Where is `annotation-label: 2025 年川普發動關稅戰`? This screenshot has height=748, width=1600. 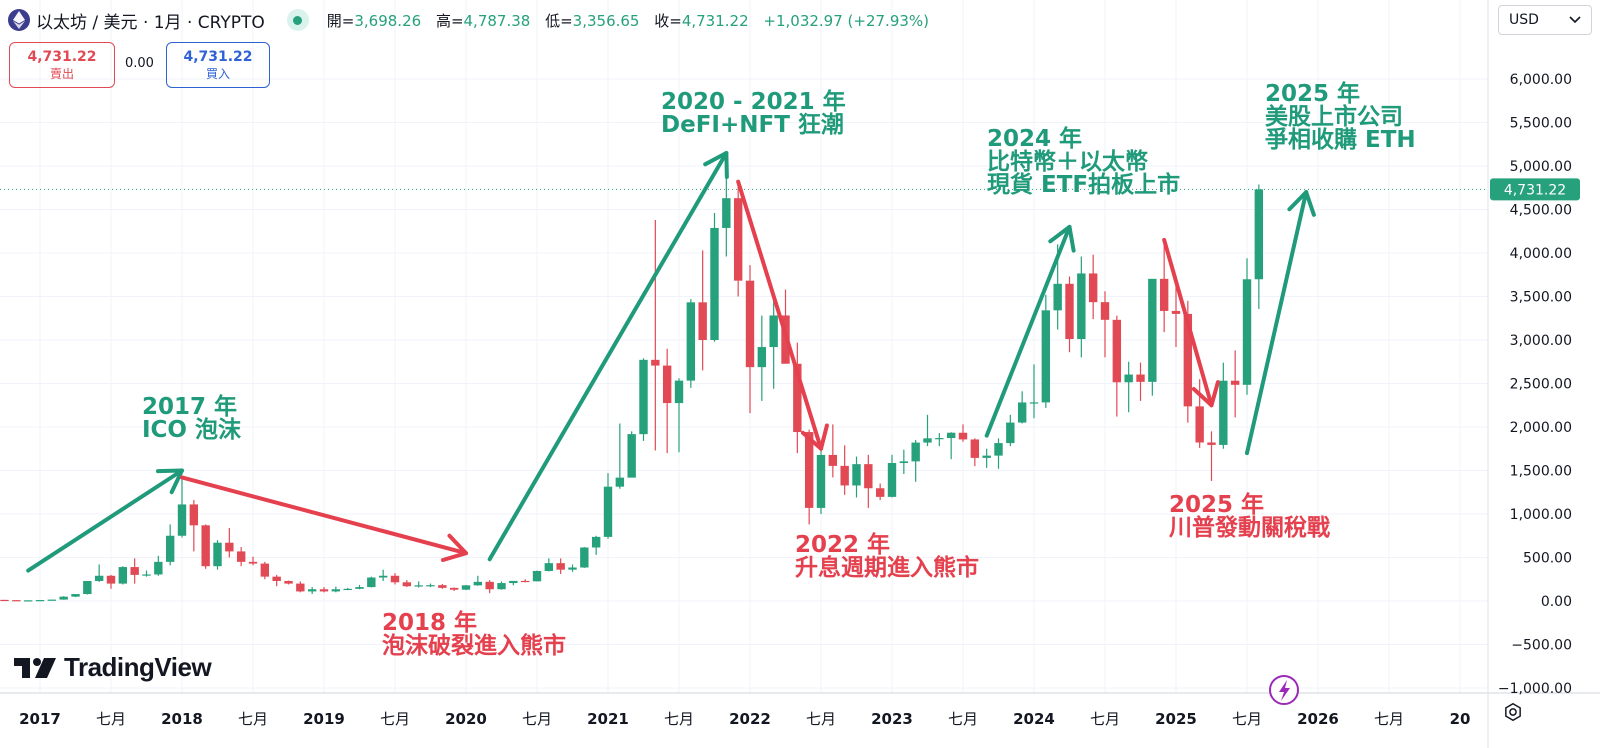
annotation-label: 2025 年川普發動關稅戰 is located at coordinates (1249, 516).